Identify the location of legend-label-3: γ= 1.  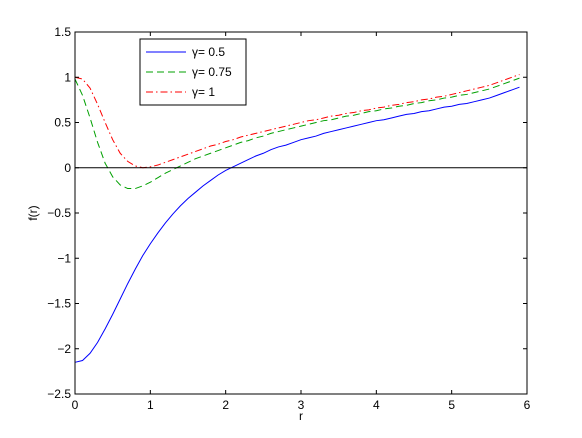
(203, 92).